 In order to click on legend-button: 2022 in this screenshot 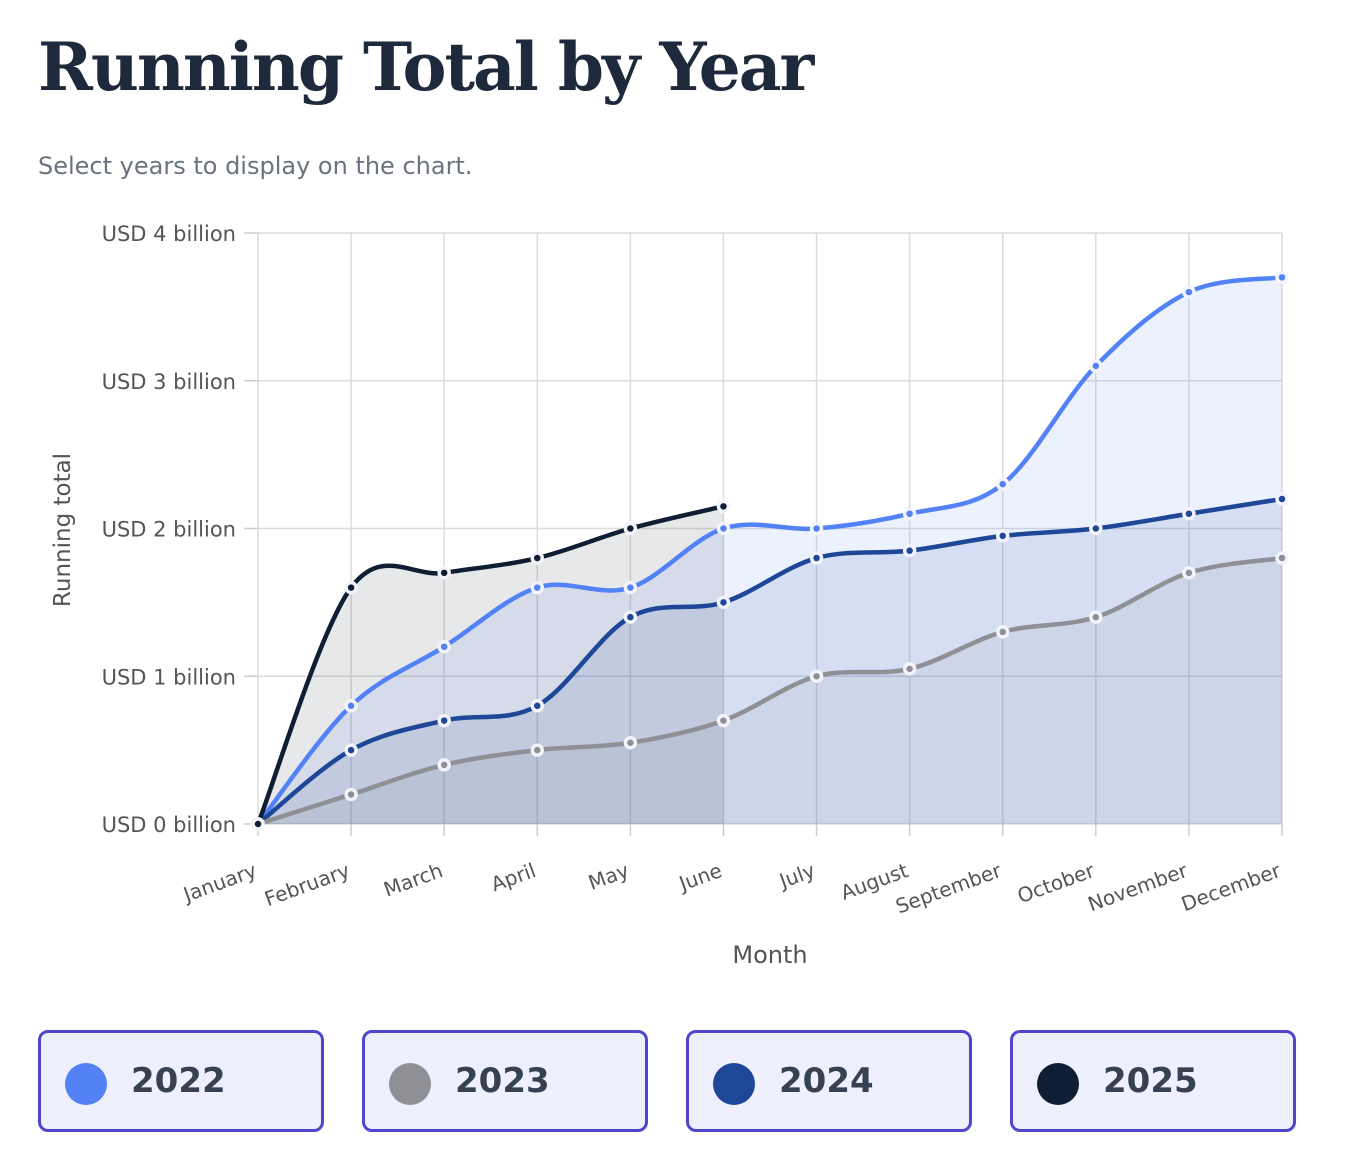, I will do `click(181, 1081)`.